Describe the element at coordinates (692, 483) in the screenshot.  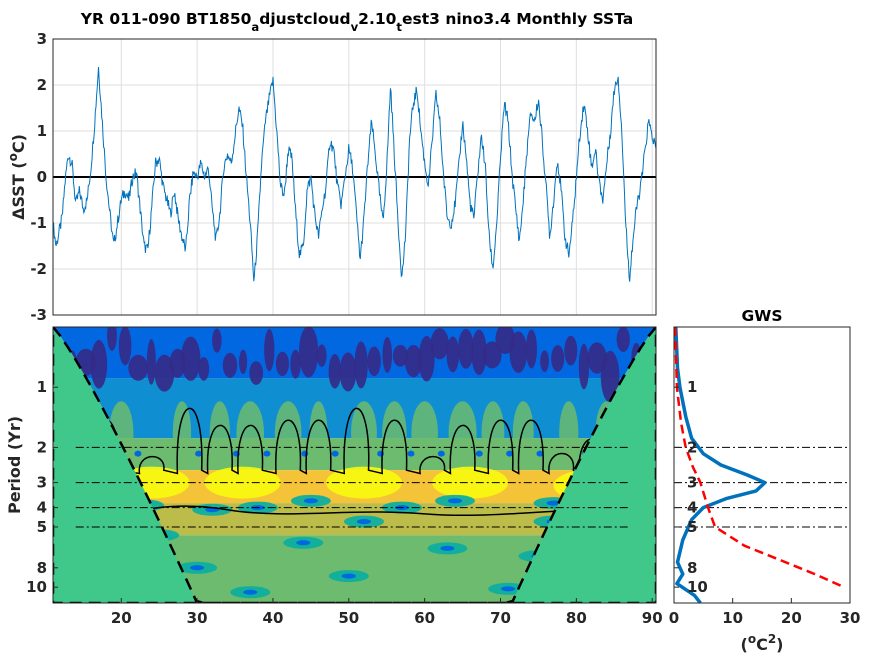
I see `gws-y-tick-label: 3` at that location.